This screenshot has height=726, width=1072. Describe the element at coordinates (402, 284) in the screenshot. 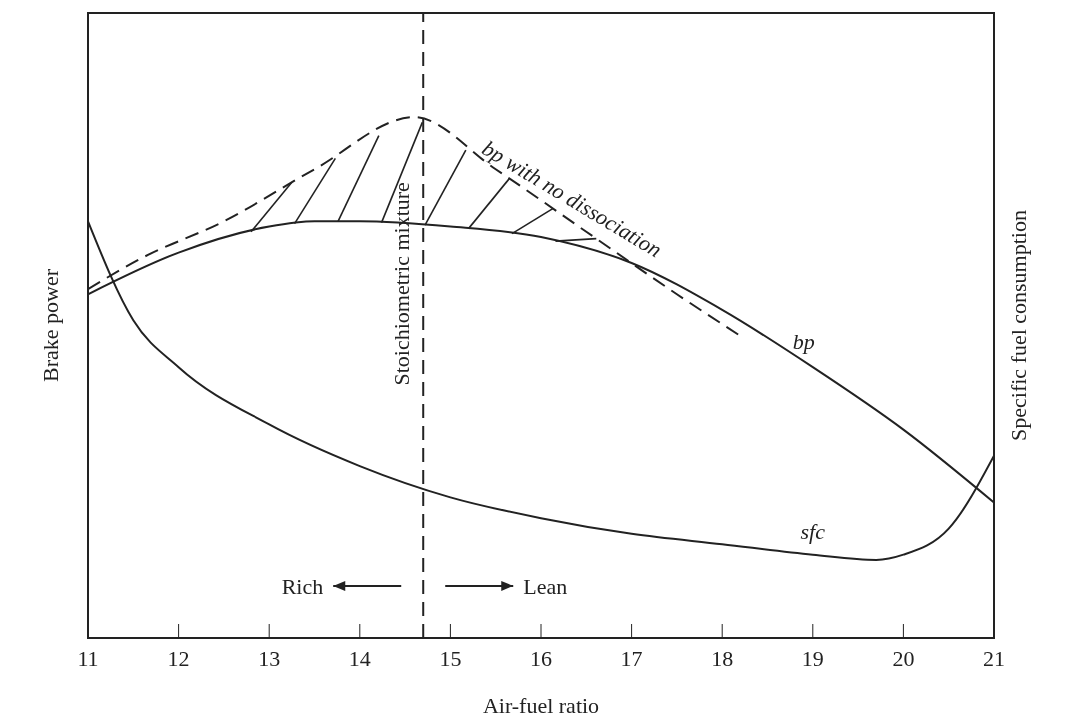

I see `ref-line-label: Stoichiometric mixture` at that location.